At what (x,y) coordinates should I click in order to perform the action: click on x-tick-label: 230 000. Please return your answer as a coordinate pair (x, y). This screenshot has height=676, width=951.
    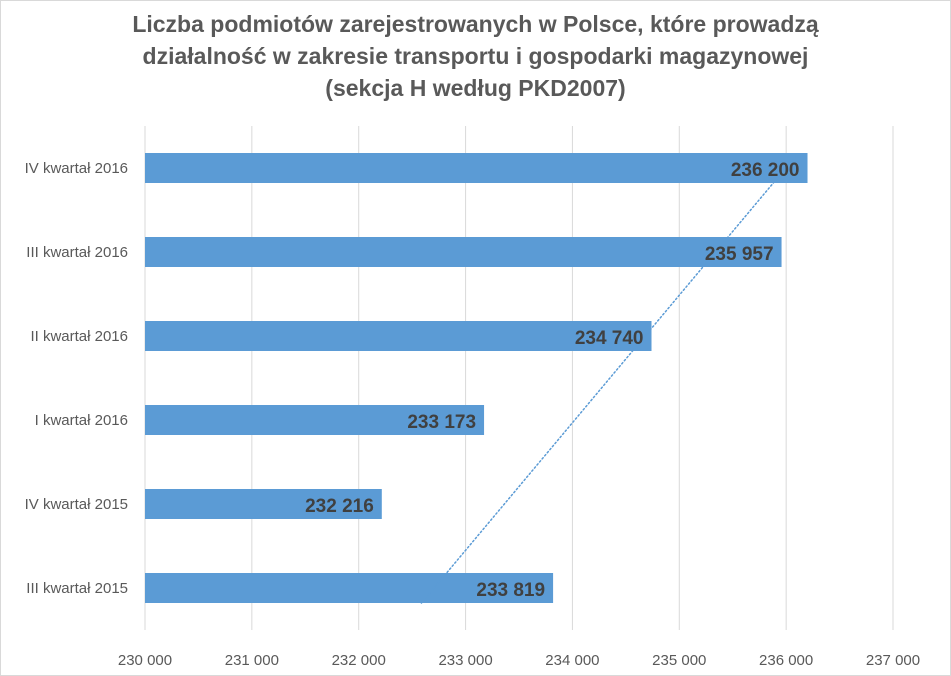
    Looking at the image, I should click on (145, 660).